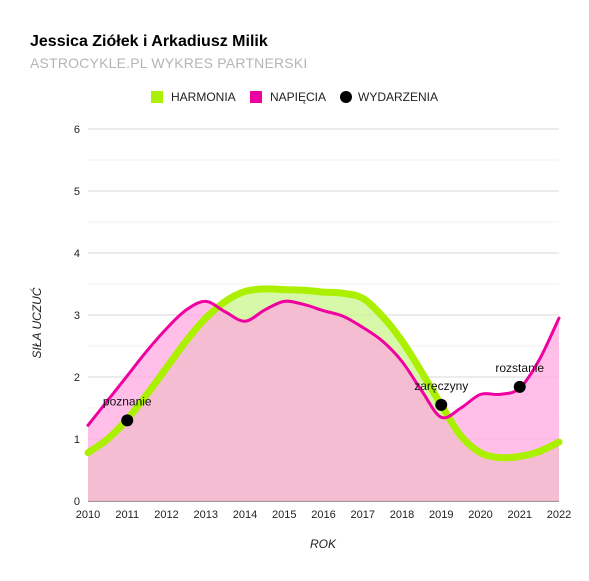  Describe the element at coordinates (77, 254) in the screenshot. I see `y-tick-label: 4` at that location.